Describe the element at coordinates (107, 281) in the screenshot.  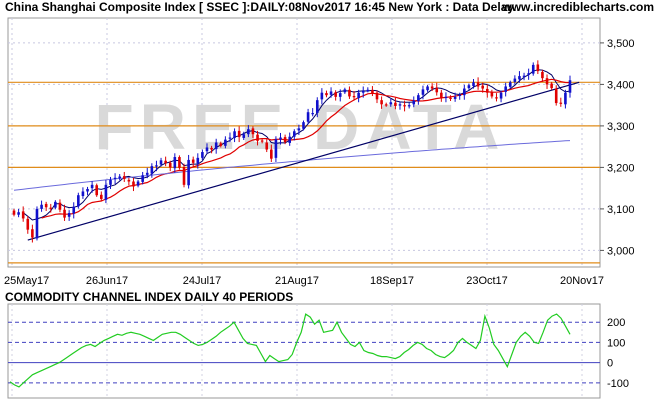
I see `x-tick-label: 26Jun17` at that location.